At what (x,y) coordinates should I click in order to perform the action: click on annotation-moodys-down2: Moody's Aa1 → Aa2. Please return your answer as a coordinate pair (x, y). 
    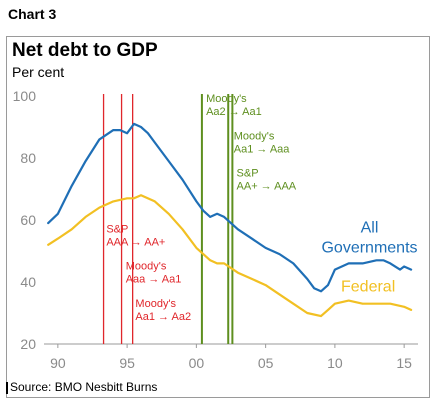
    Looking at the image, I should click on (163, 310).